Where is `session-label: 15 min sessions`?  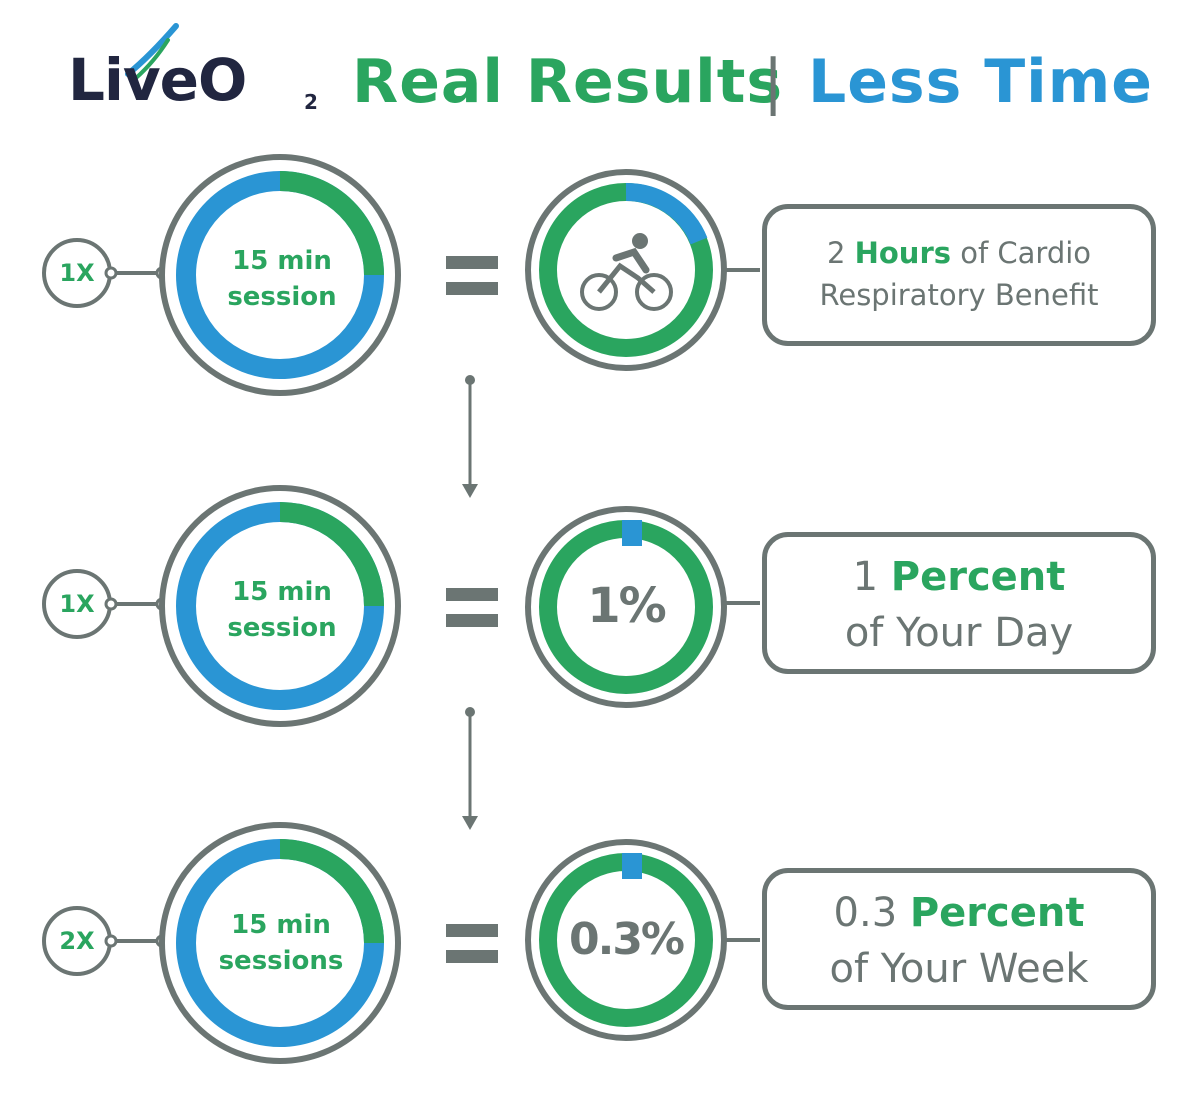 session-label: 15 min sessions is located at coordinates (281, 943).